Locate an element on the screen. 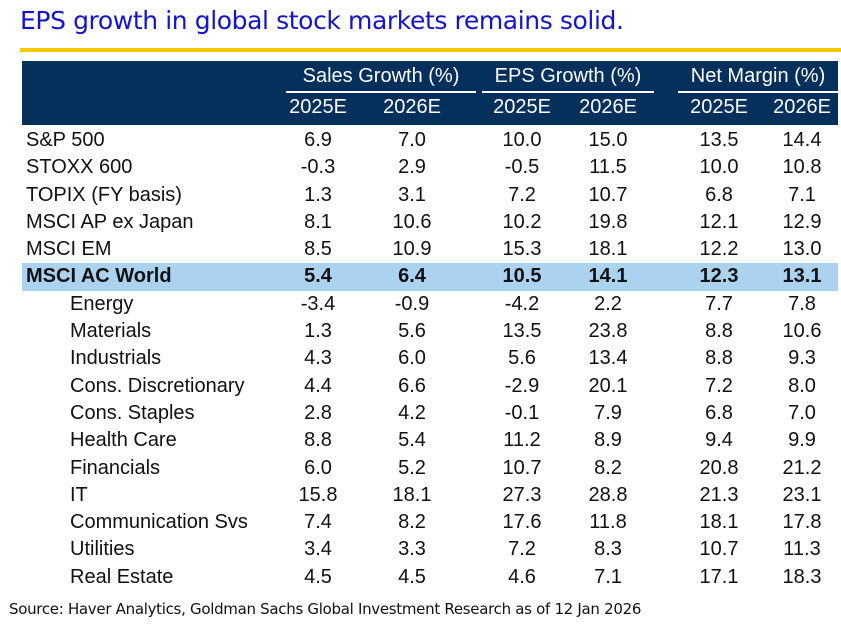  header-group-eps-growth: EPS Growth (%) is located at coordinates (568, 79).